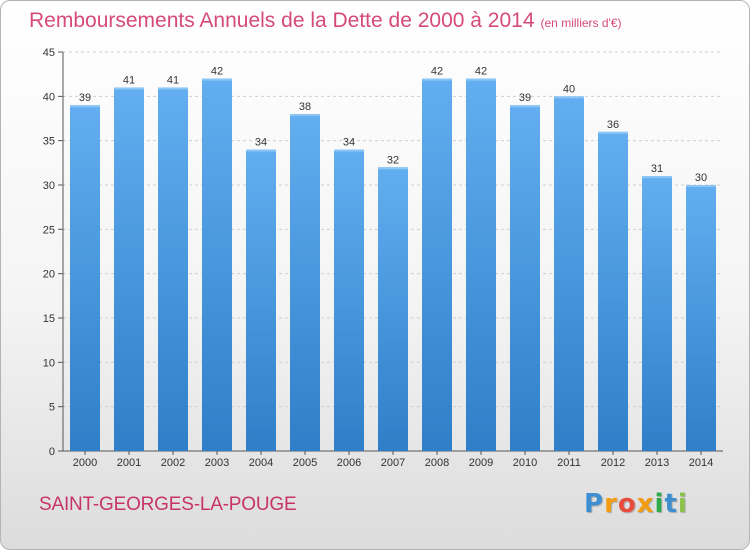 The image size is (750, 550). I want to click on data-label-2002: 41, so click(173, 80).